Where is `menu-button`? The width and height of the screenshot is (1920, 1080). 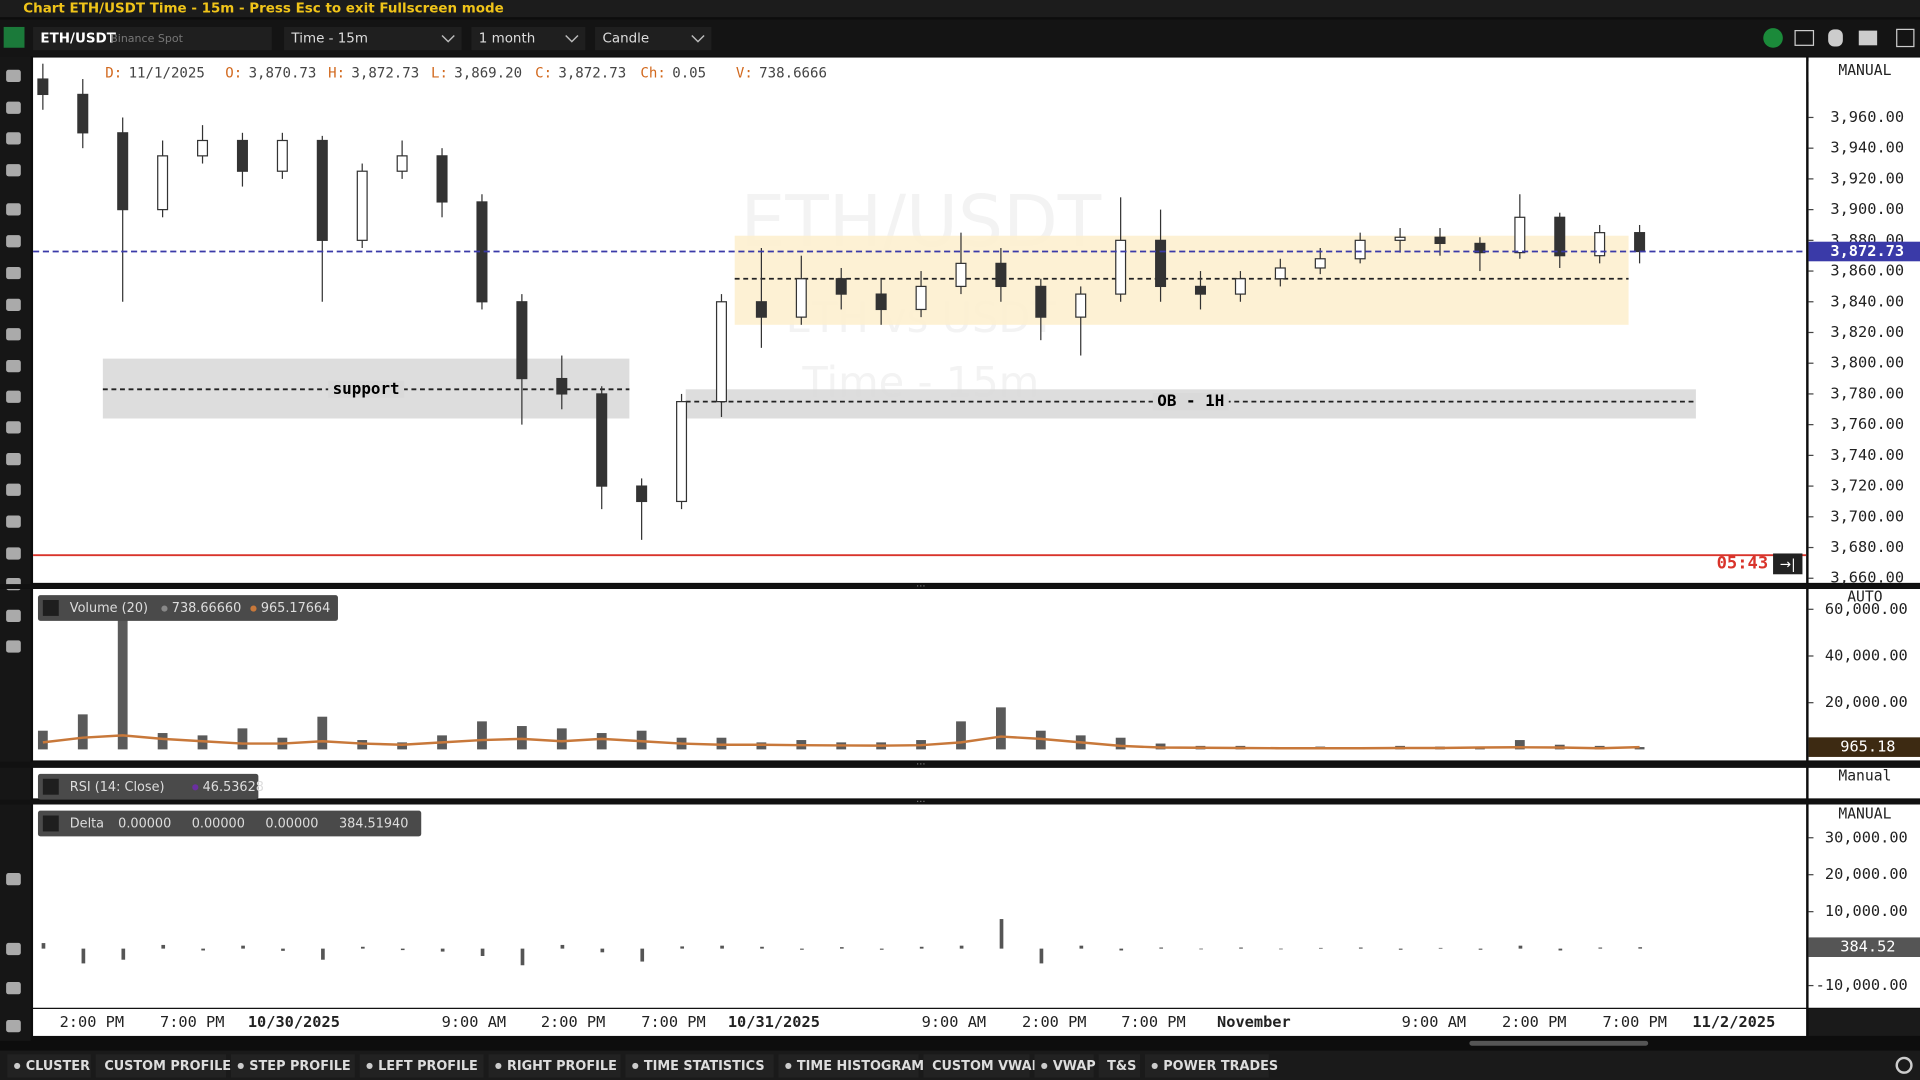 menu-button is located at coordinates (14, 37).